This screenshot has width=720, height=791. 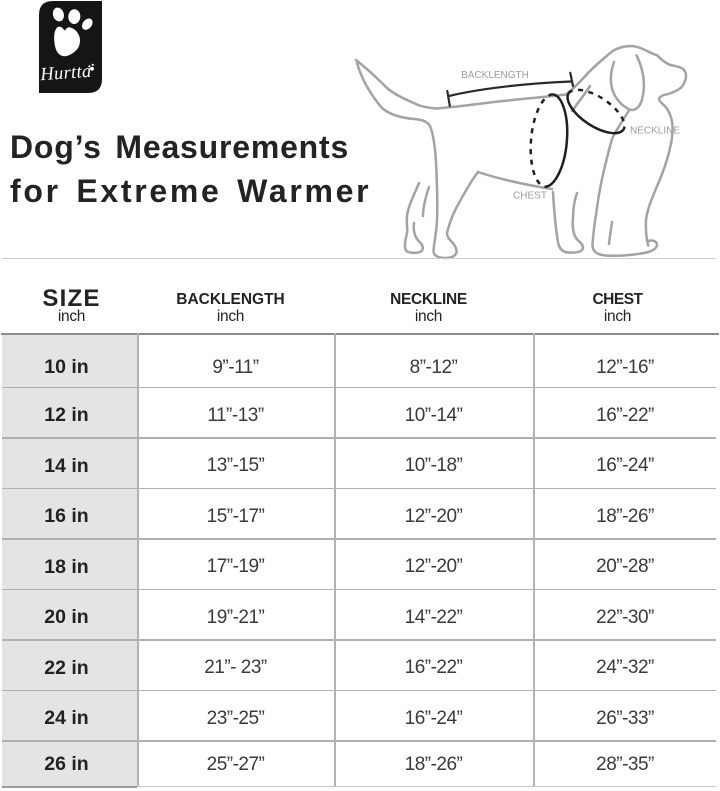 What do you see at coordinates (655, 131) in the screenshot?
I see `svg-text: NECKLINE` at bounding box center [655, 131].